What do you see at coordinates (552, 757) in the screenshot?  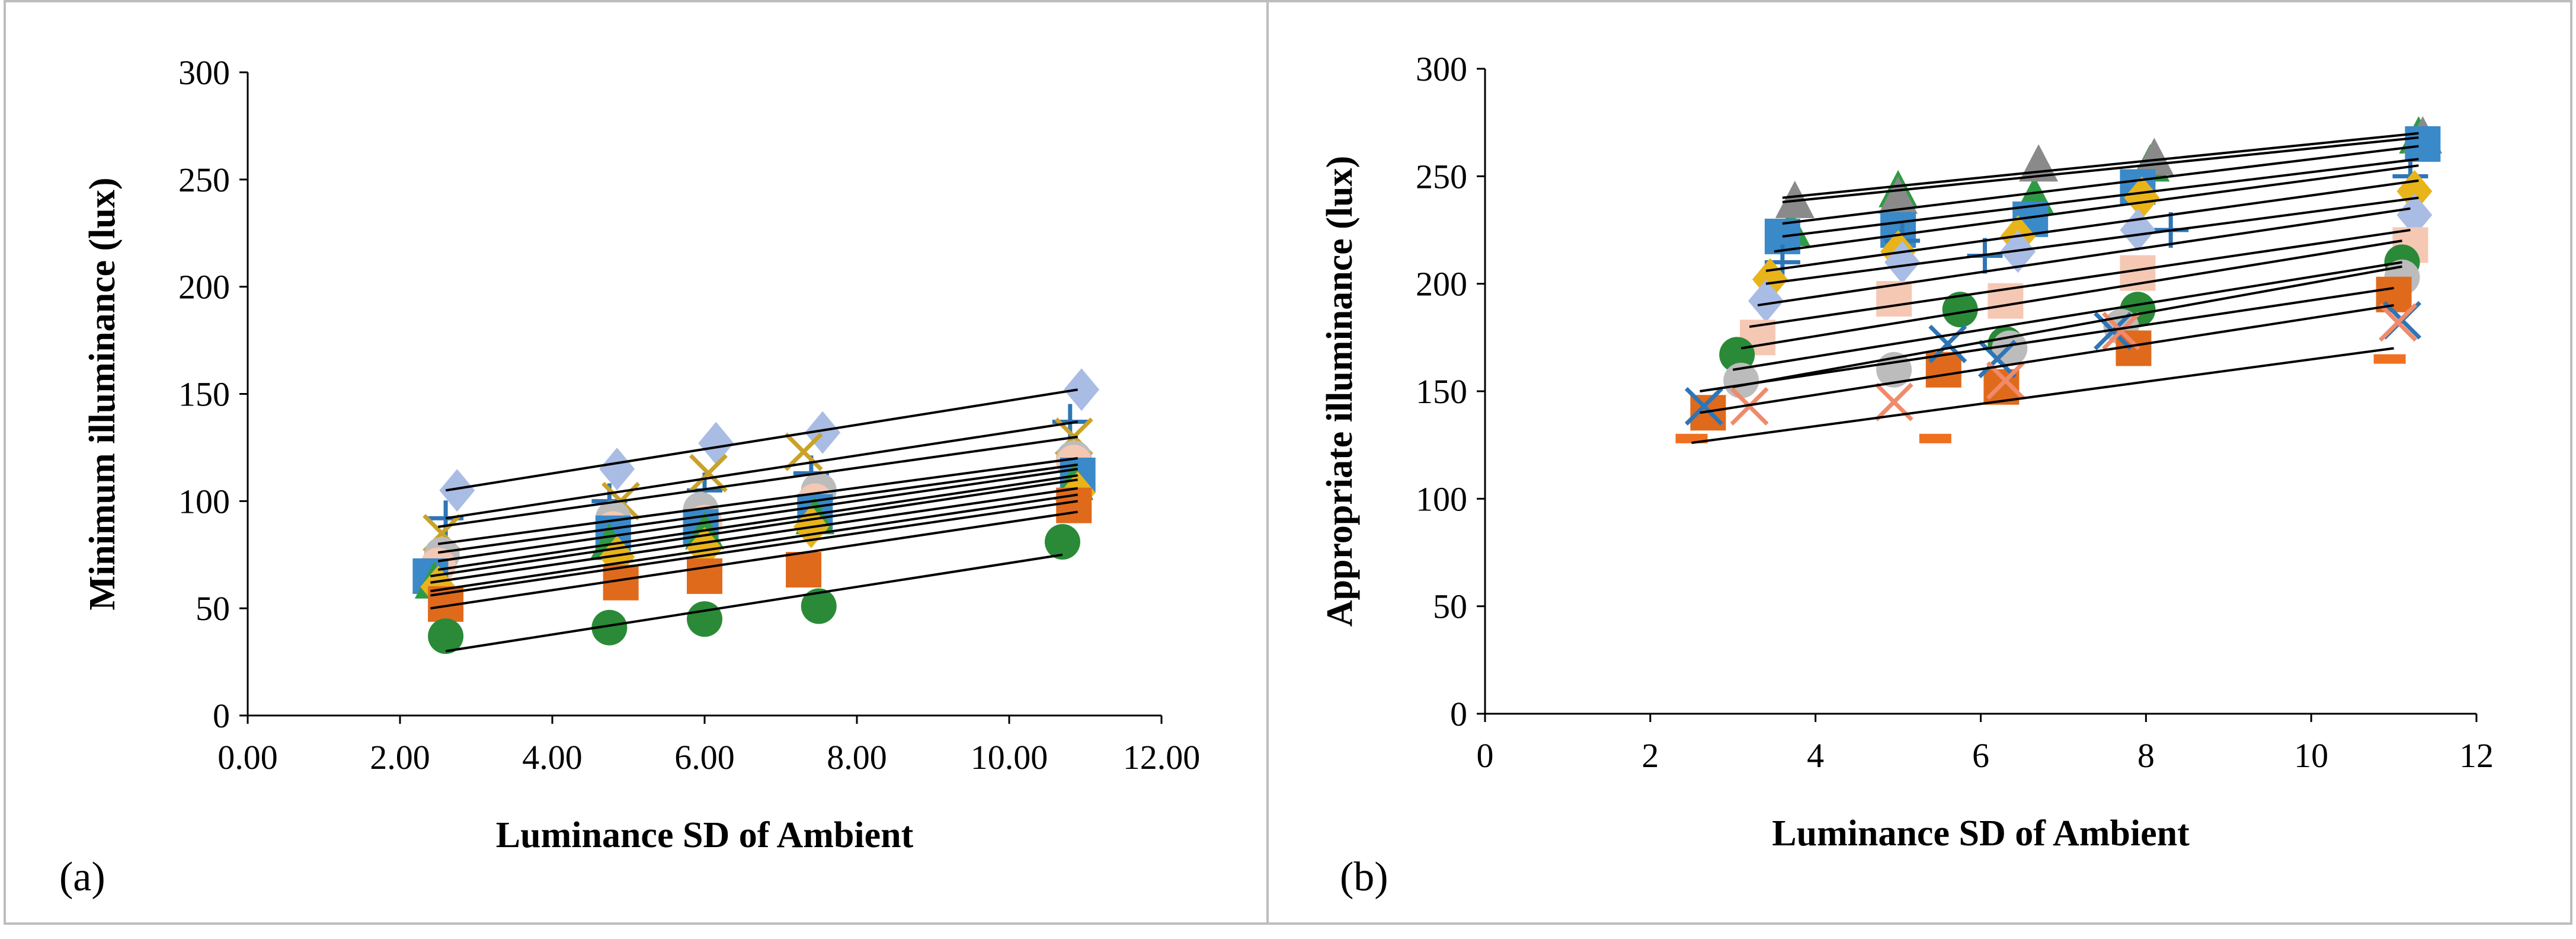 I see `x-tick-label: 4.00` at bounding box center [552, 757].